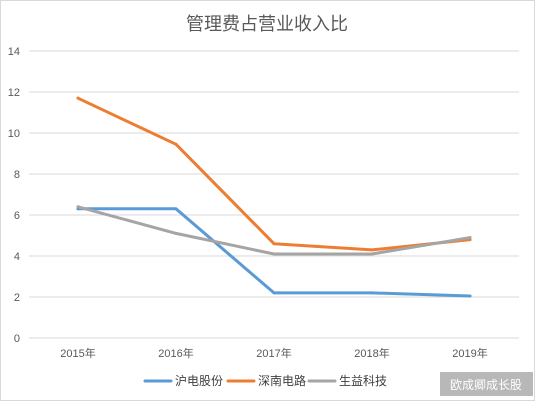 The width and height of the screenshot is (535, 401). Describe the element at coordinates (17, 216) in the screenshot. I see `y-tick-label: 6` at that location.